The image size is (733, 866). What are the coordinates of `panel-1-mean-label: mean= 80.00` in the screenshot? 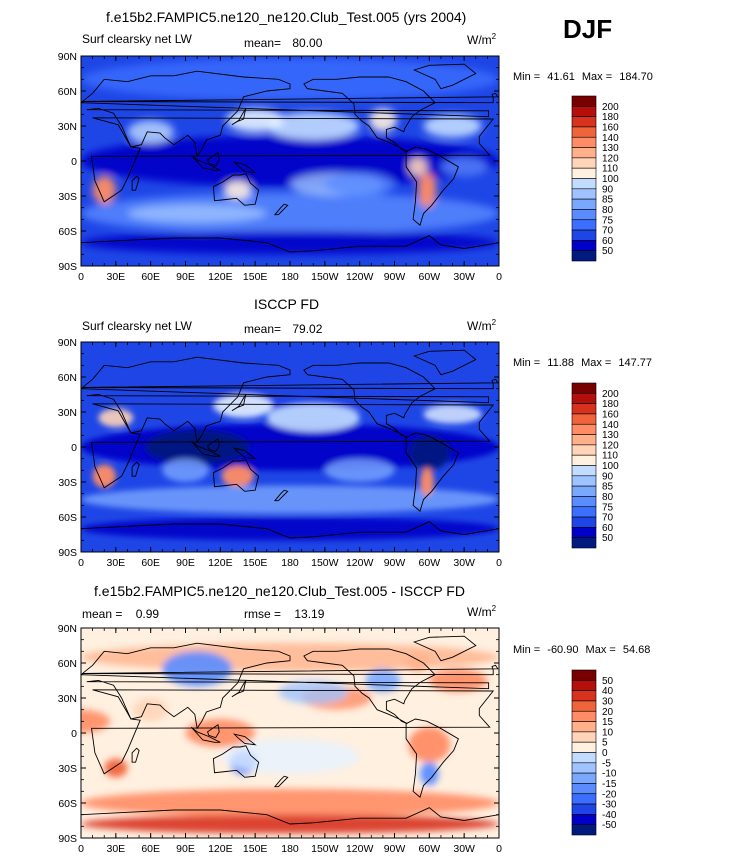 It's located at (283, 43).